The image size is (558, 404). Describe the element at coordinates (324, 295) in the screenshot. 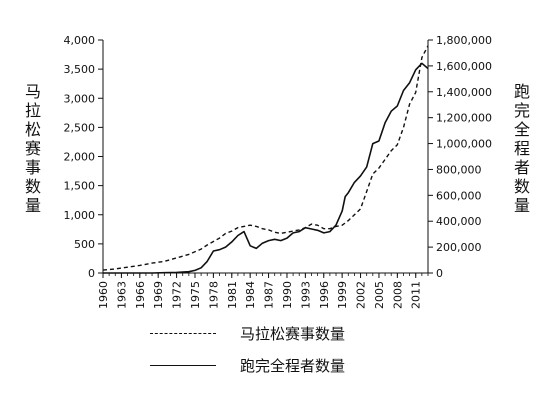

I see `x-tick-label: 1996` at that location.